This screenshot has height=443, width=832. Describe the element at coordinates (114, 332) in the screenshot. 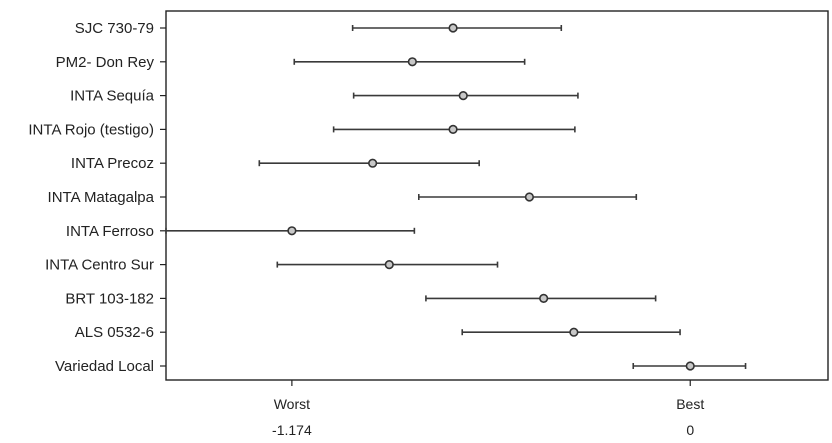

I see `category-label: ALS 0532-6` at that location.